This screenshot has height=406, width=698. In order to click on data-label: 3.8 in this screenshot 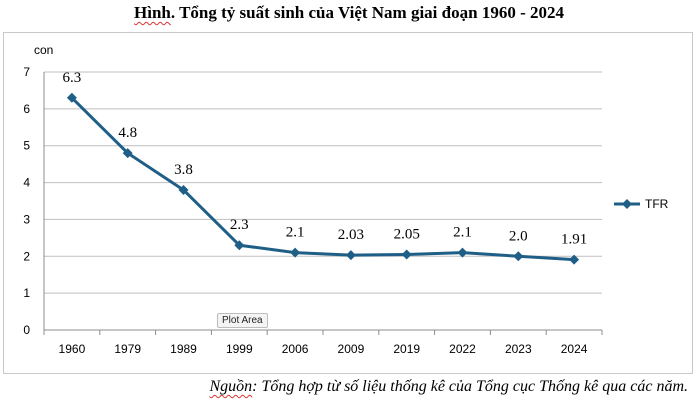, I will do `click(183, 170)`.